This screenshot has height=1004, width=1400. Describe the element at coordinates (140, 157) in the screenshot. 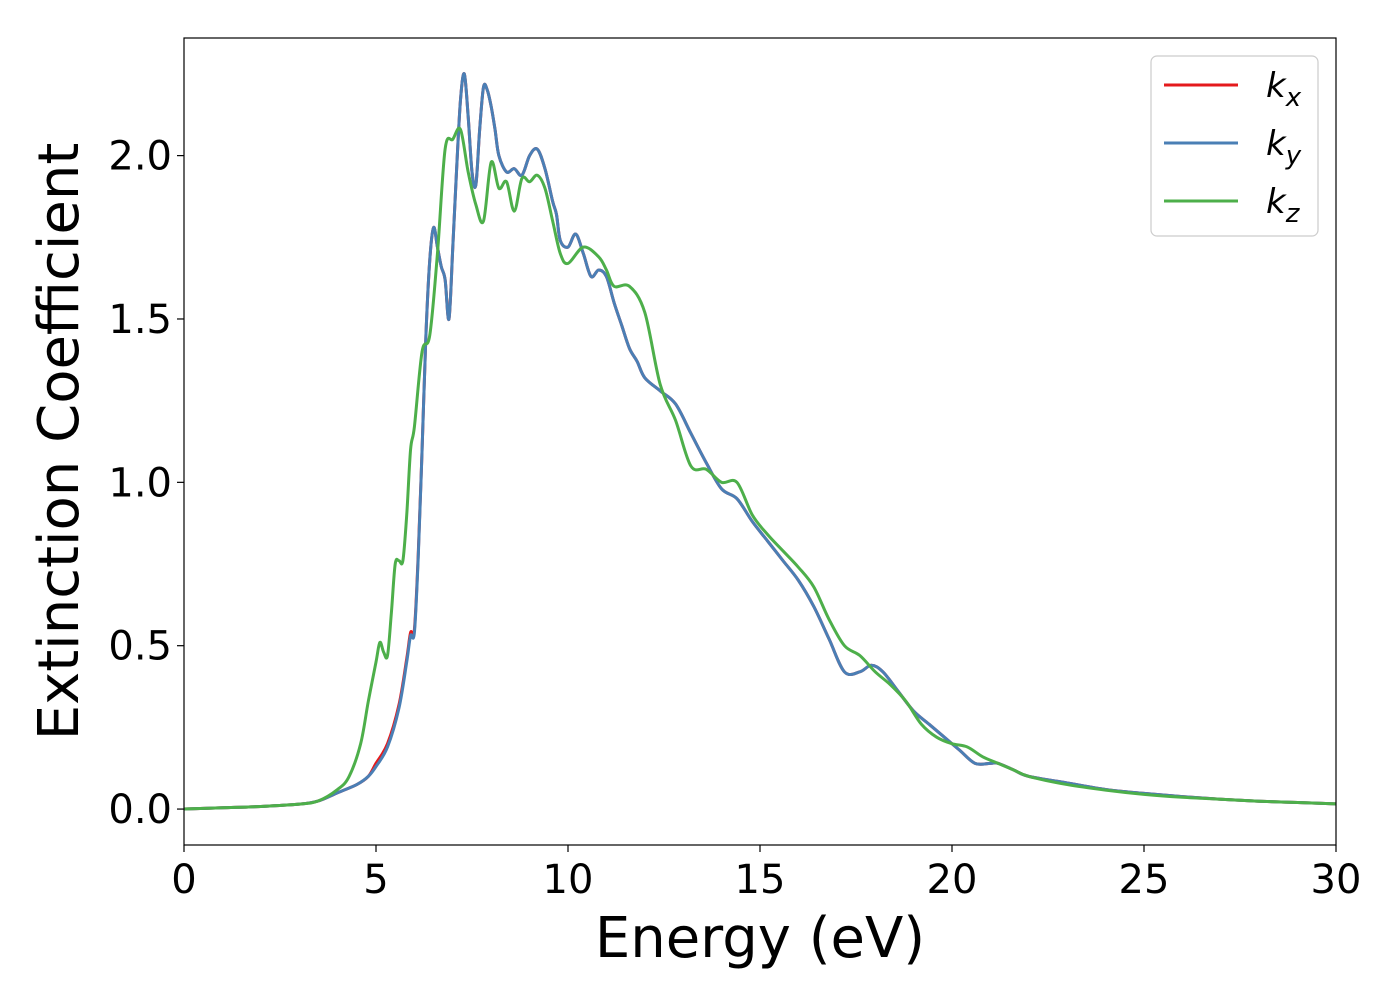

I see `y-tick-label: 2.0` at that location.